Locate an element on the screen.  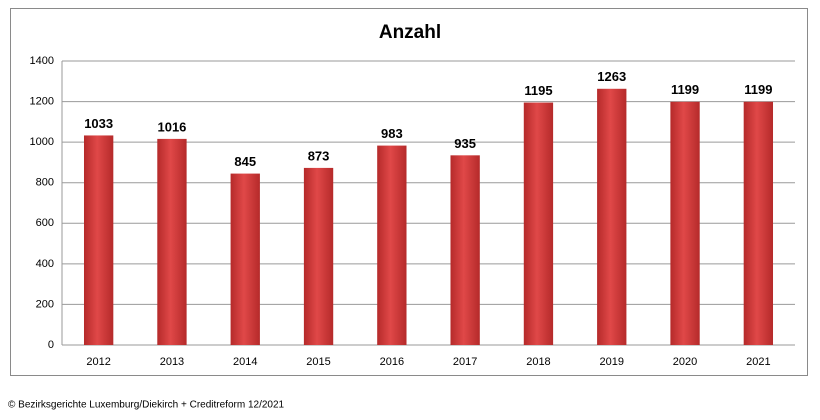
data-label: 1263 is located at coordinates (611, 76).